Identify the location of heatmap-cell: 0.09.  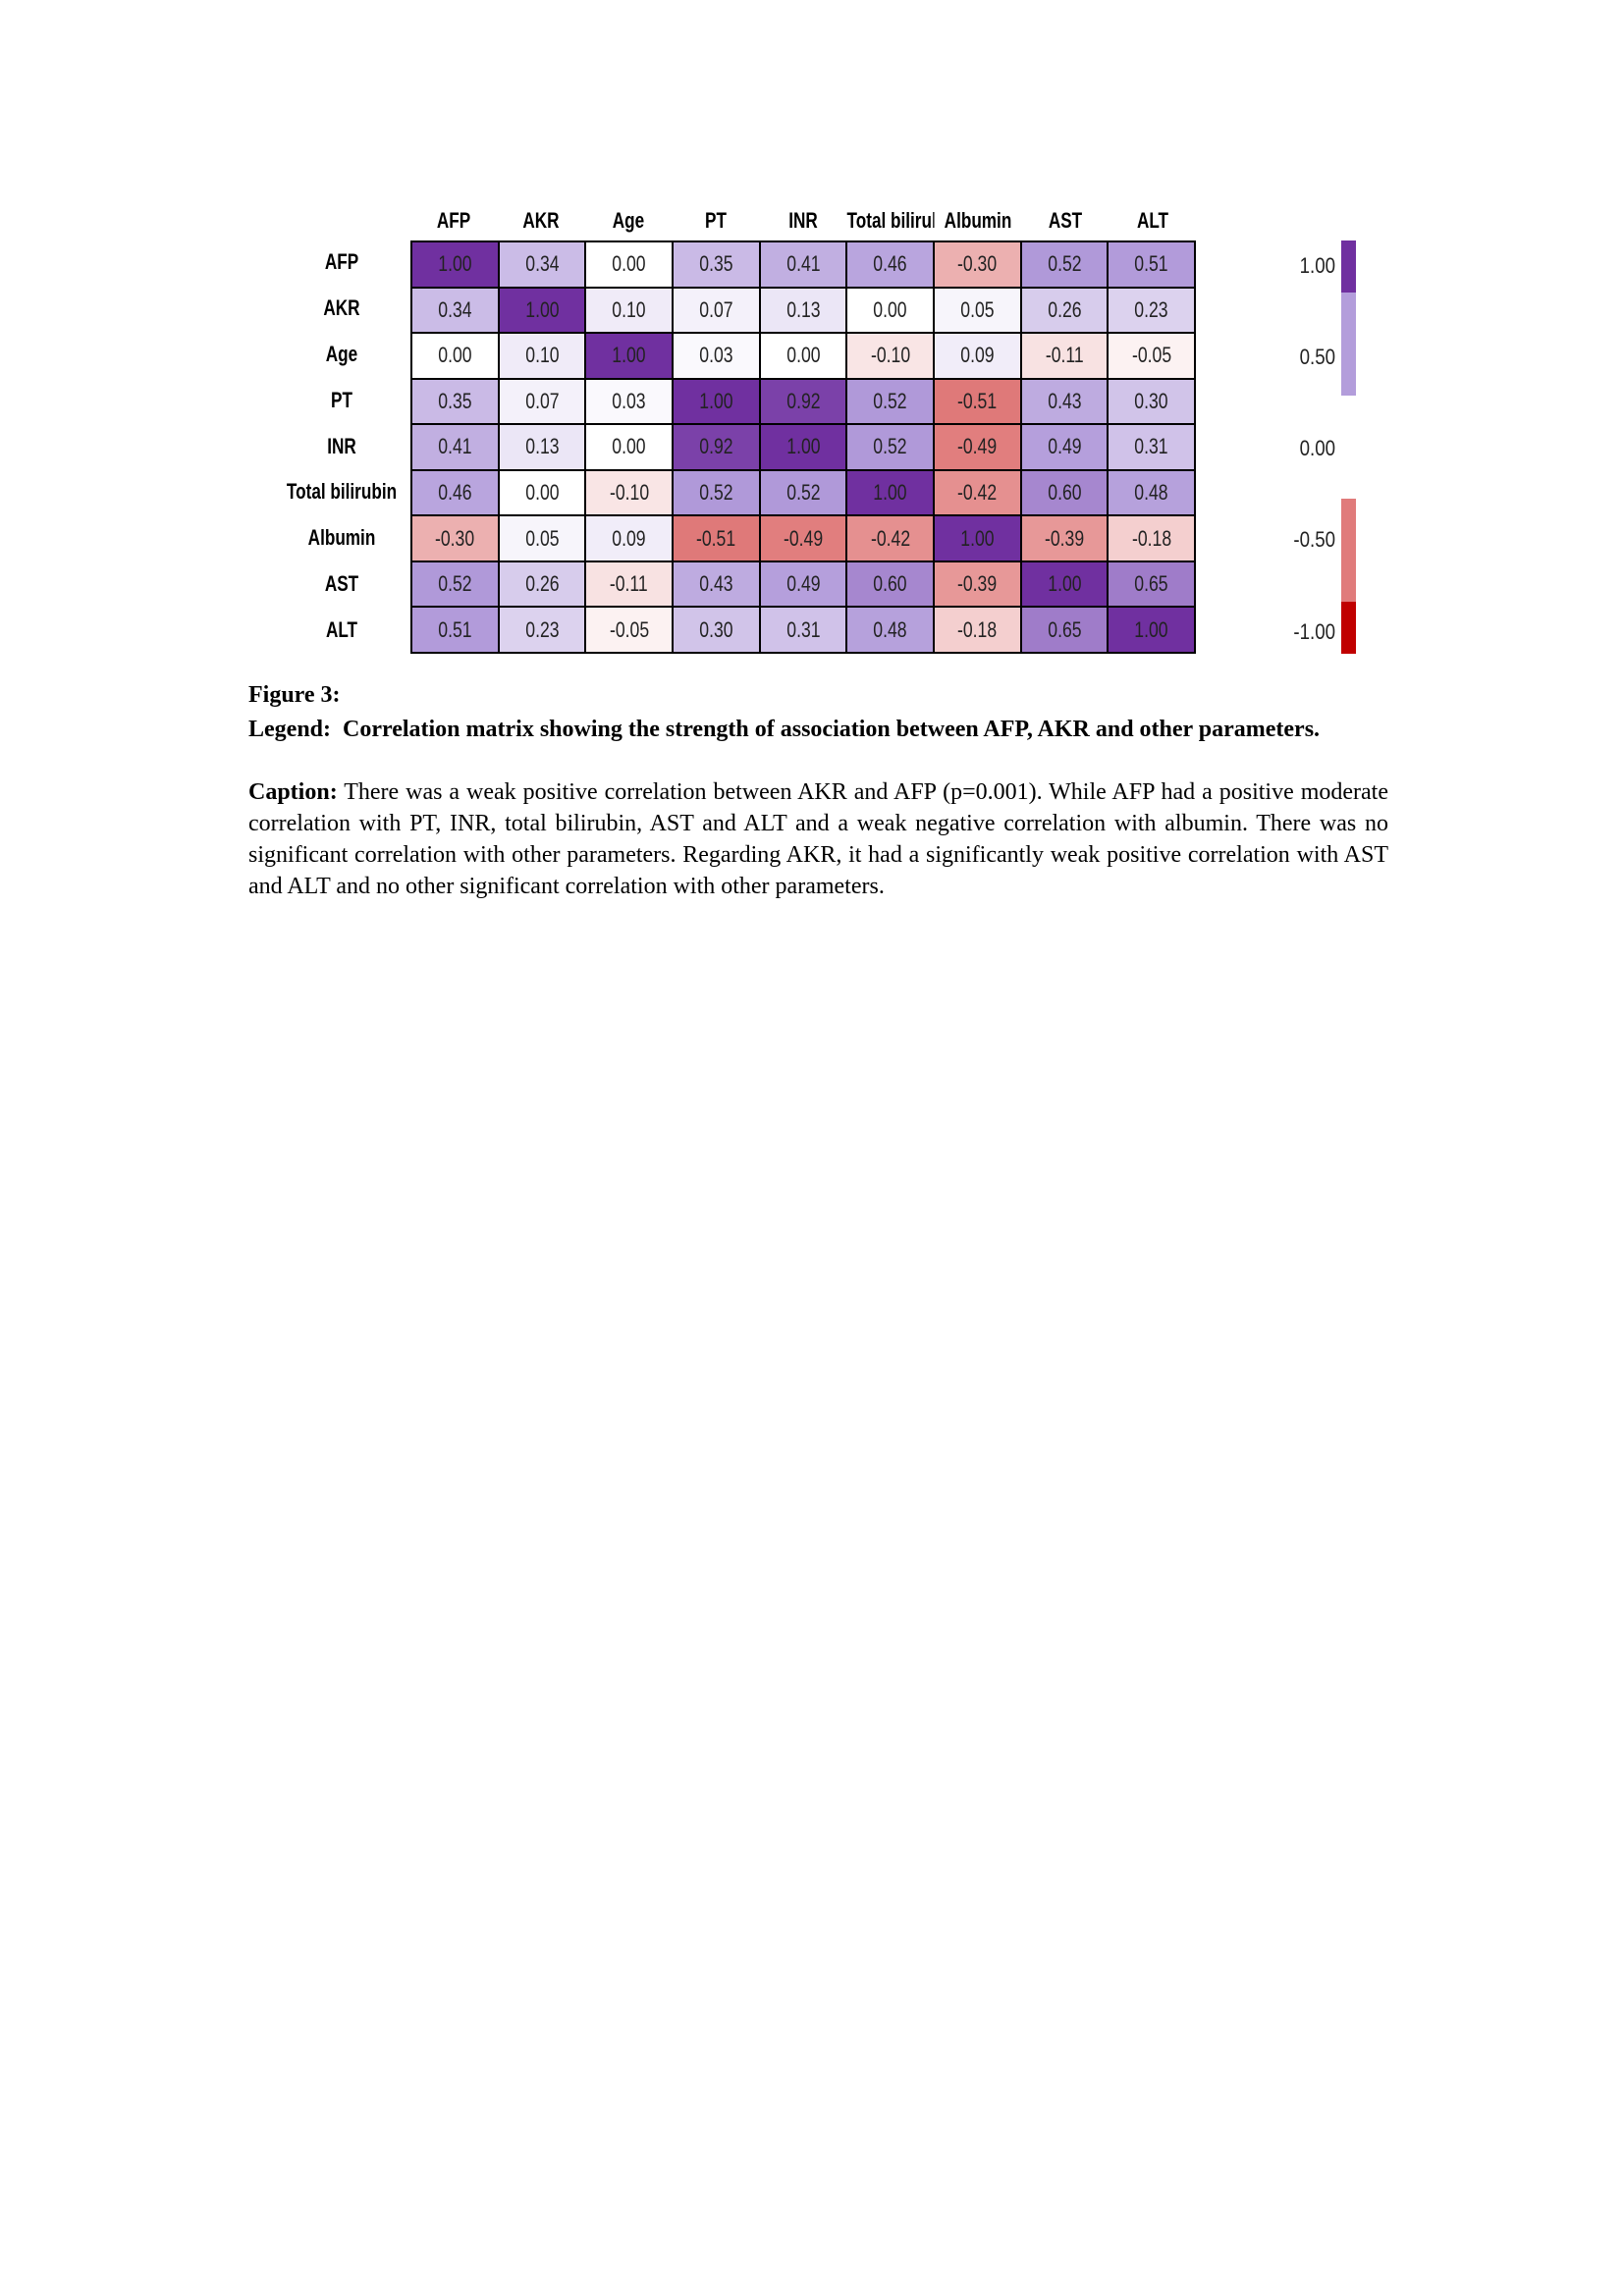
(629, 538).